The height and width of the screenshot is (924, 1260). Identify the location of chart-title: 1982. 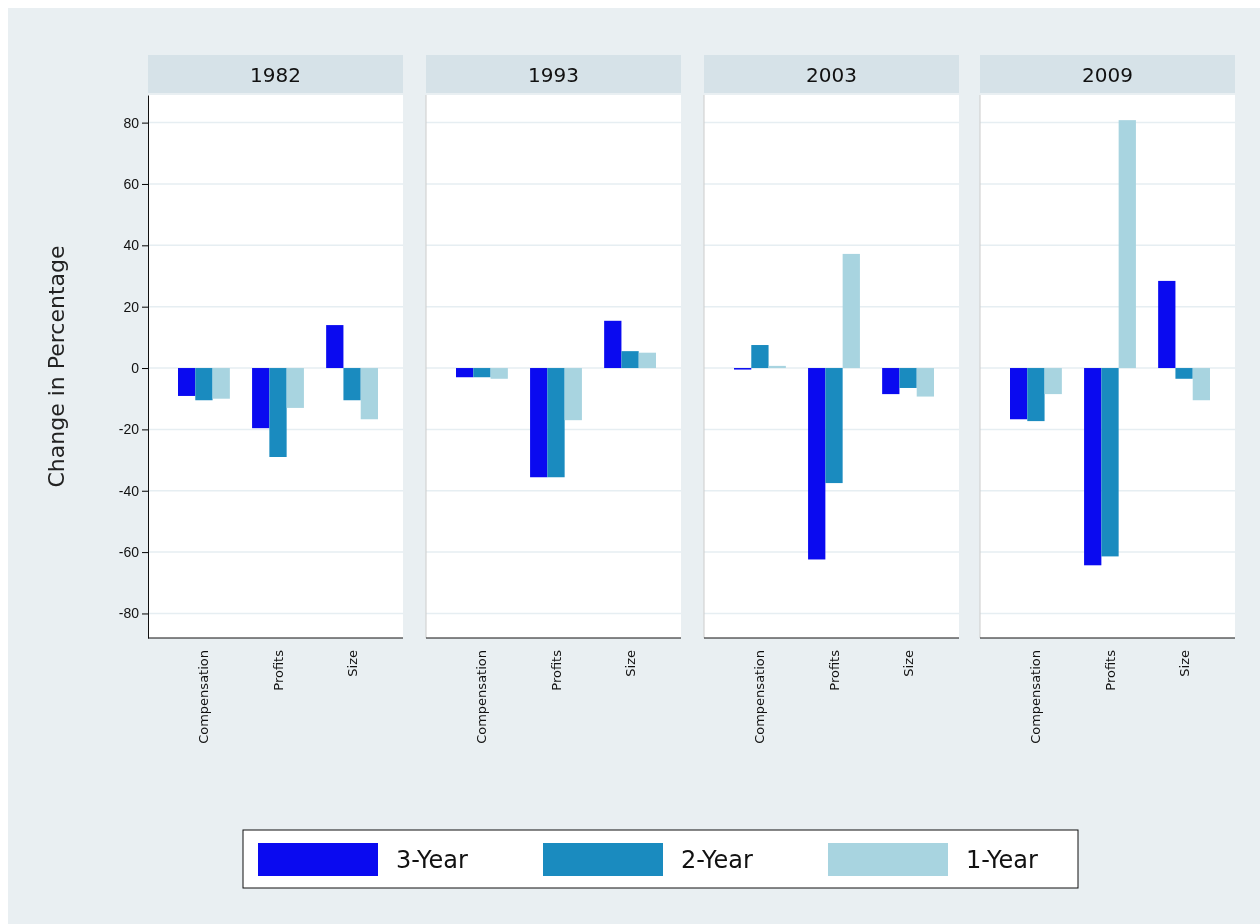
(275, 75).